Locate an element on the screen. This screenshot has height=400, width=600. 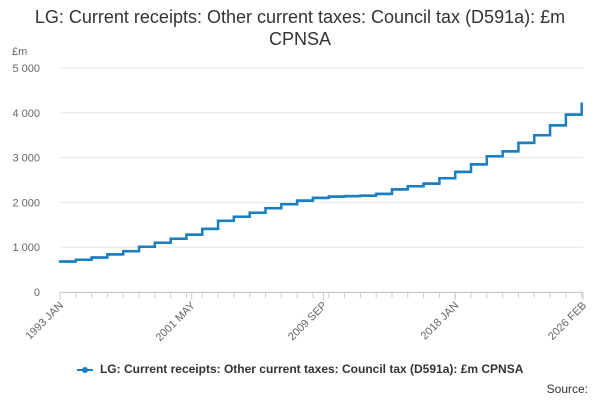
y-tick-label: 2 000 is located at coordinates (26, 203).